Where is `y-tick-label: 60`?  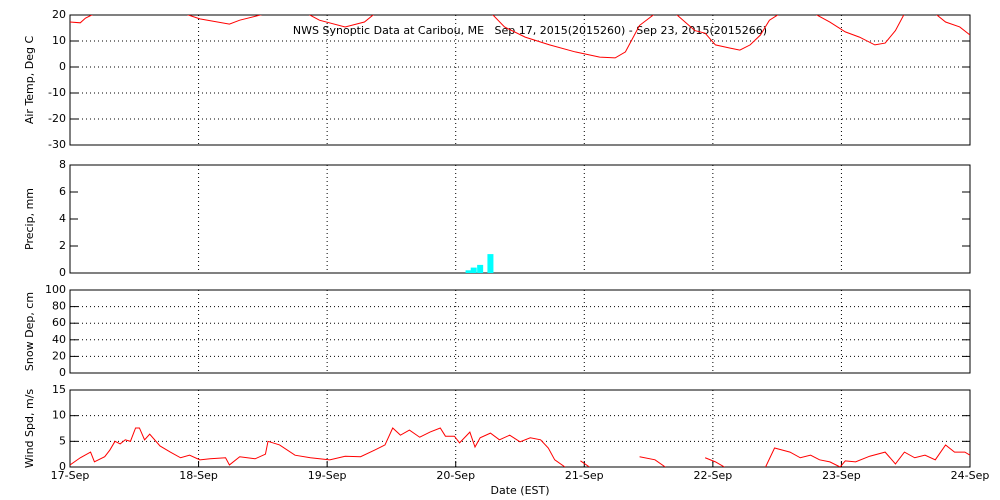
y-tick-label: 60 is located at coordinates (59, 322).